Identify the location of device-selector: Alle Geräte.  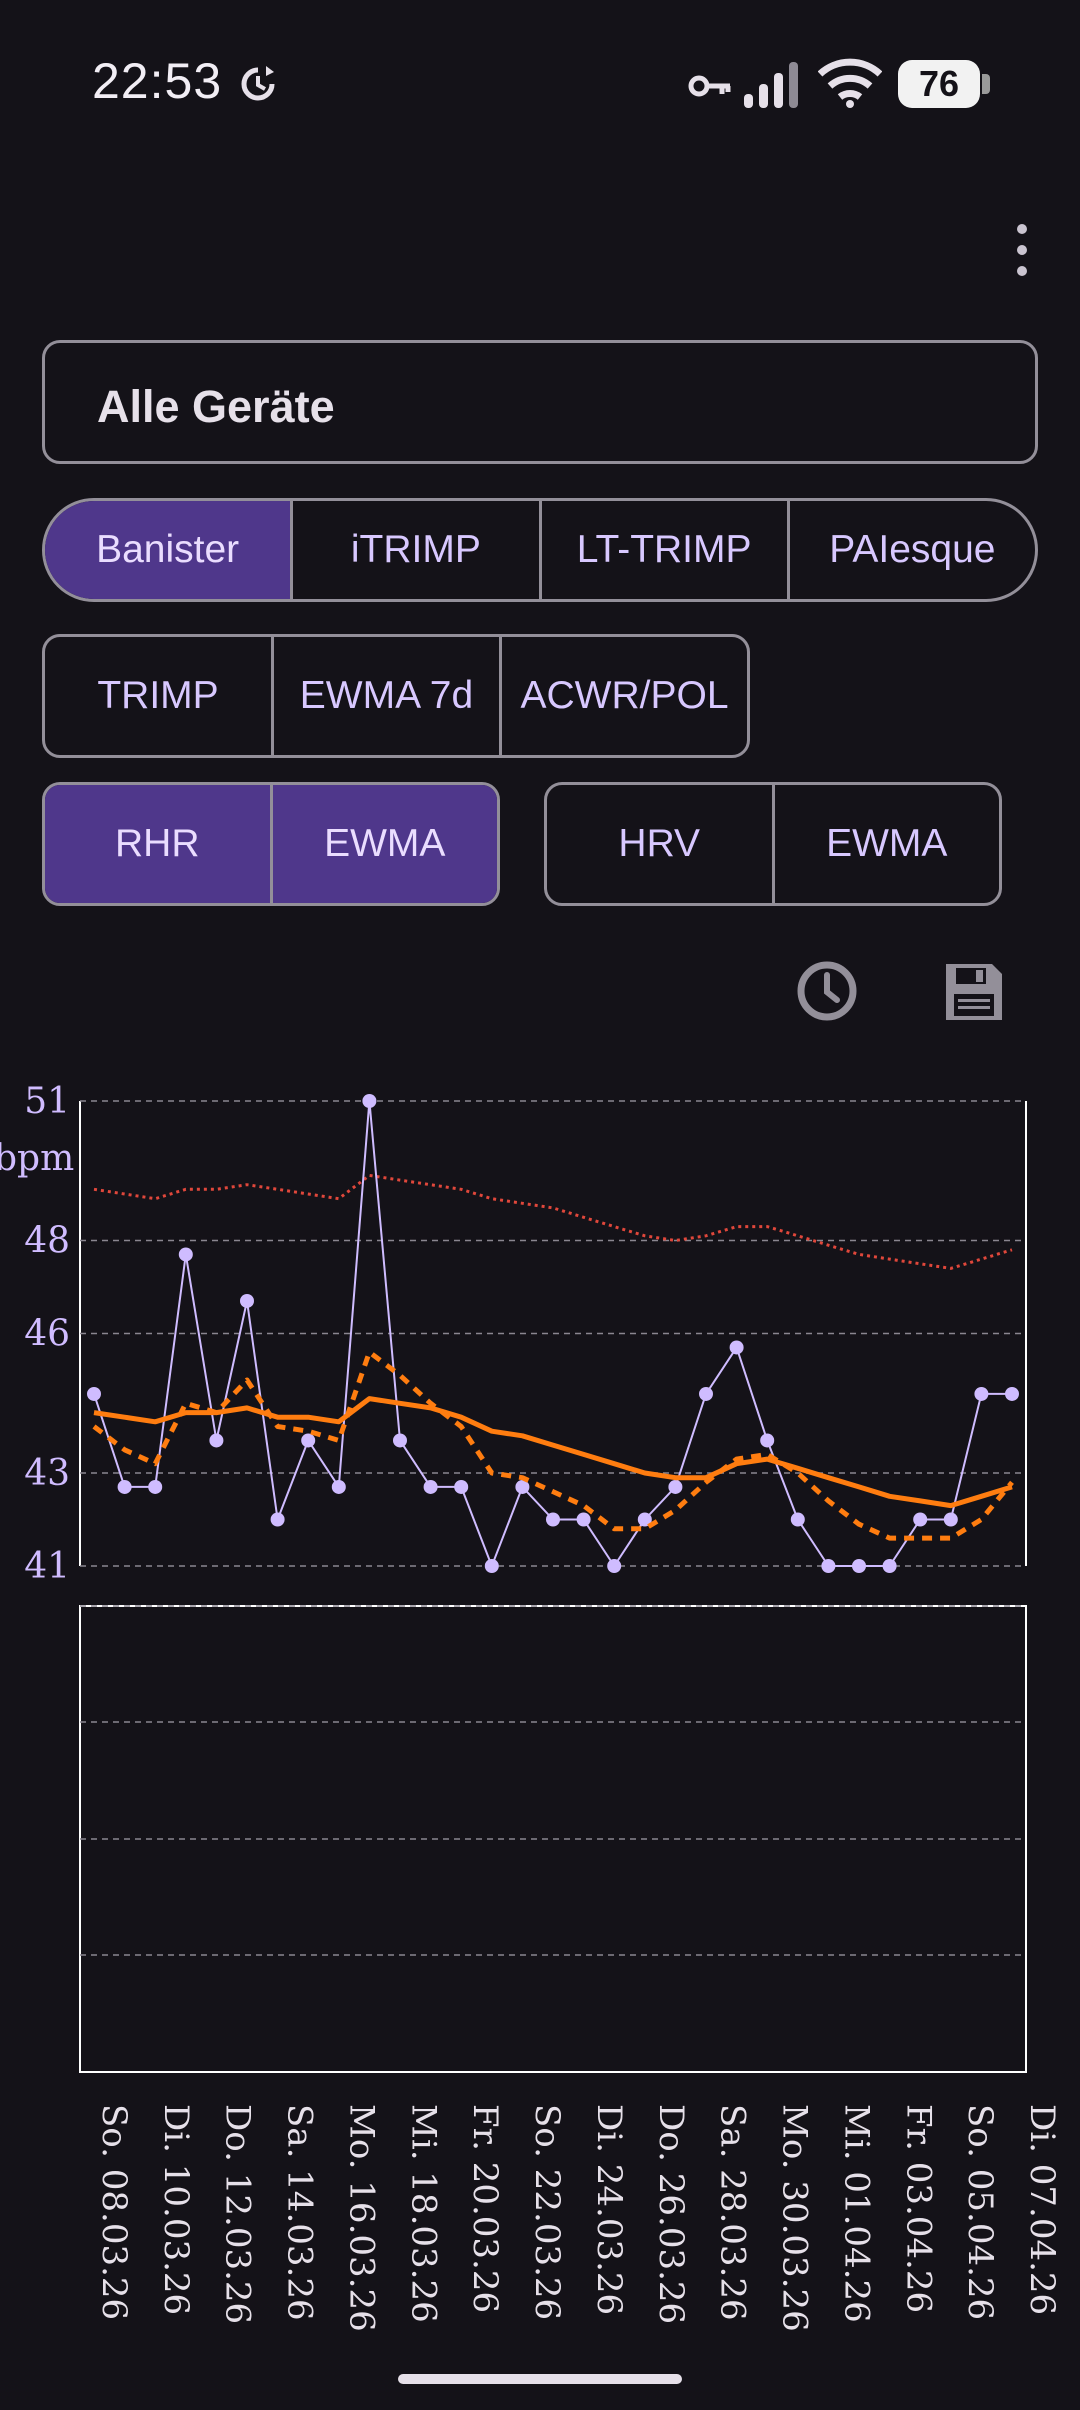
(540, 402).